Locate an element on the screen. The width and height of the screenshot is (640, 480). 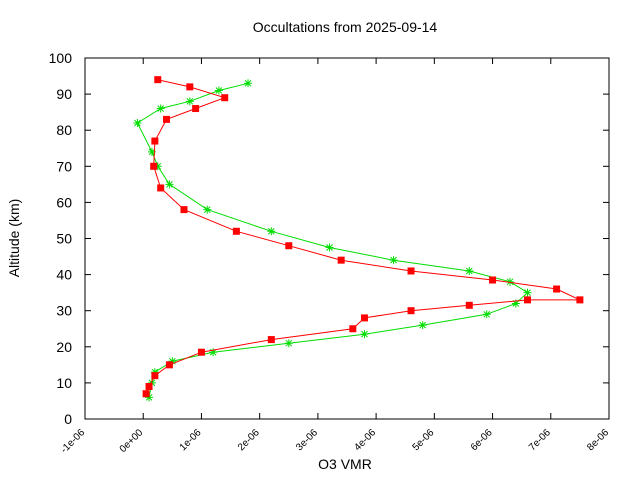
x-tick-label: 7e-06 is located at coordinates (540, 440).